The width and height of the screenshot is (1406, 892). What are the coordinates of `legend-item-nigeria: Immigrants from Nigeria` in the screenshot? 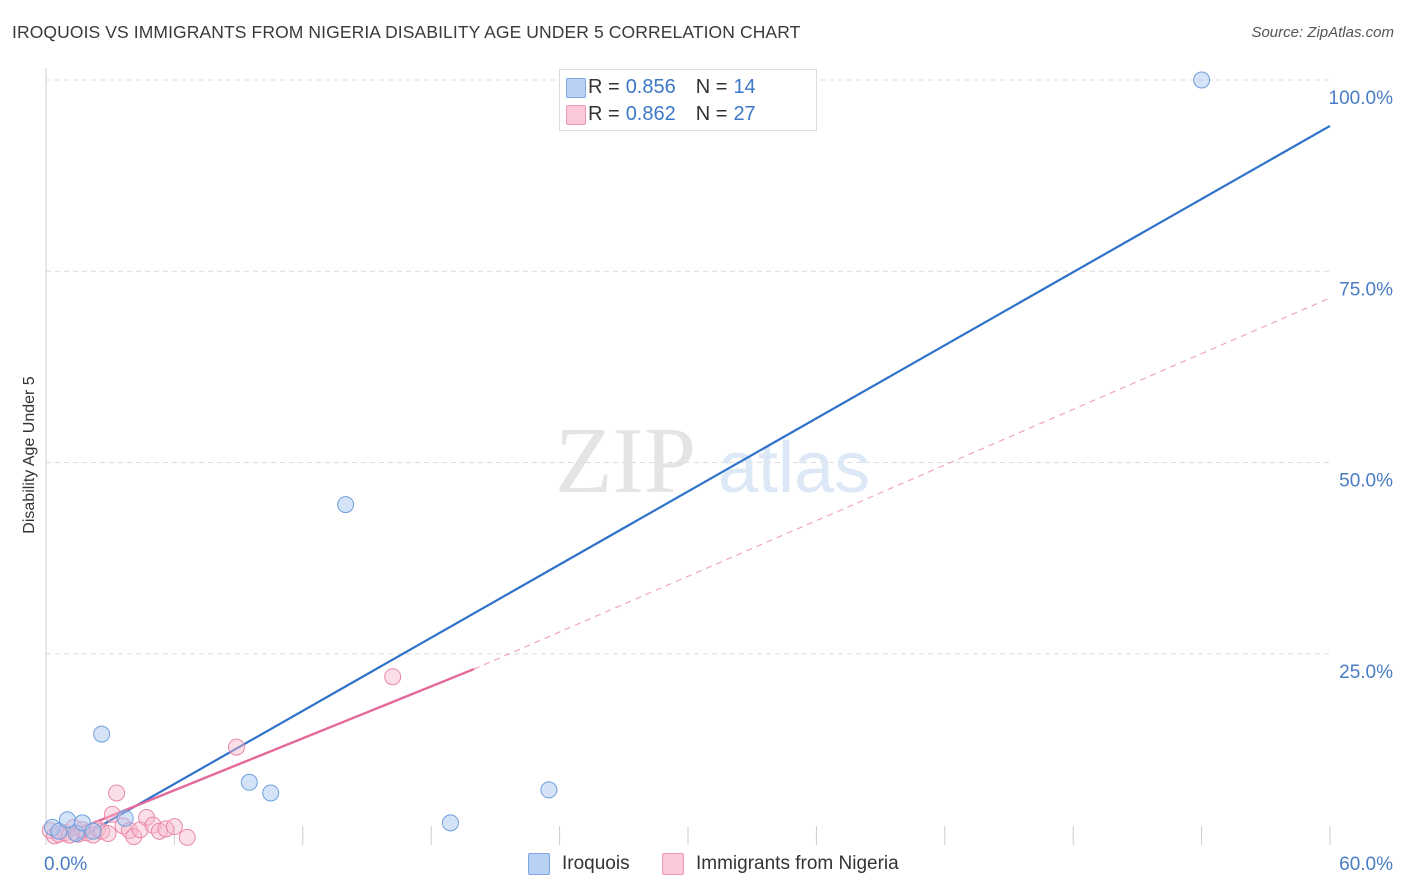 It's located at (780, 864).